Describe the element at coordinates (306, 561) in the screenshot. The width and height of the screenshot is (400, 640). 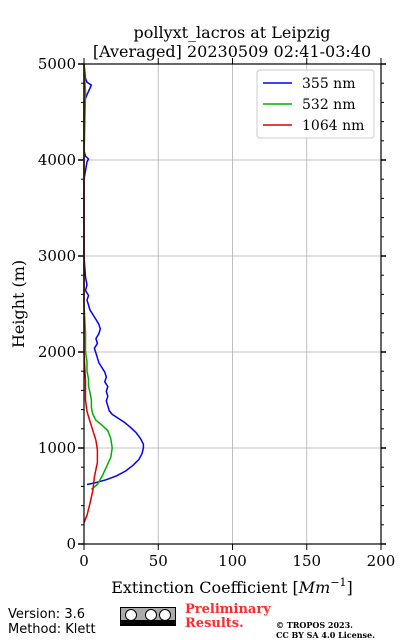
I see `x-tick-label: 150` at that location.